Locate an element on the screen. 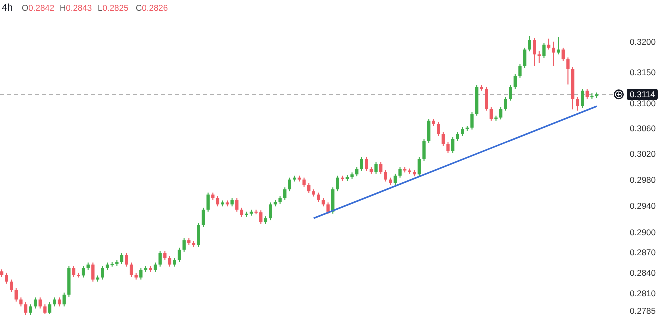 This screenshot has height=322, width=658. annotation: H0.2843 is located at coordinates (76, 8).